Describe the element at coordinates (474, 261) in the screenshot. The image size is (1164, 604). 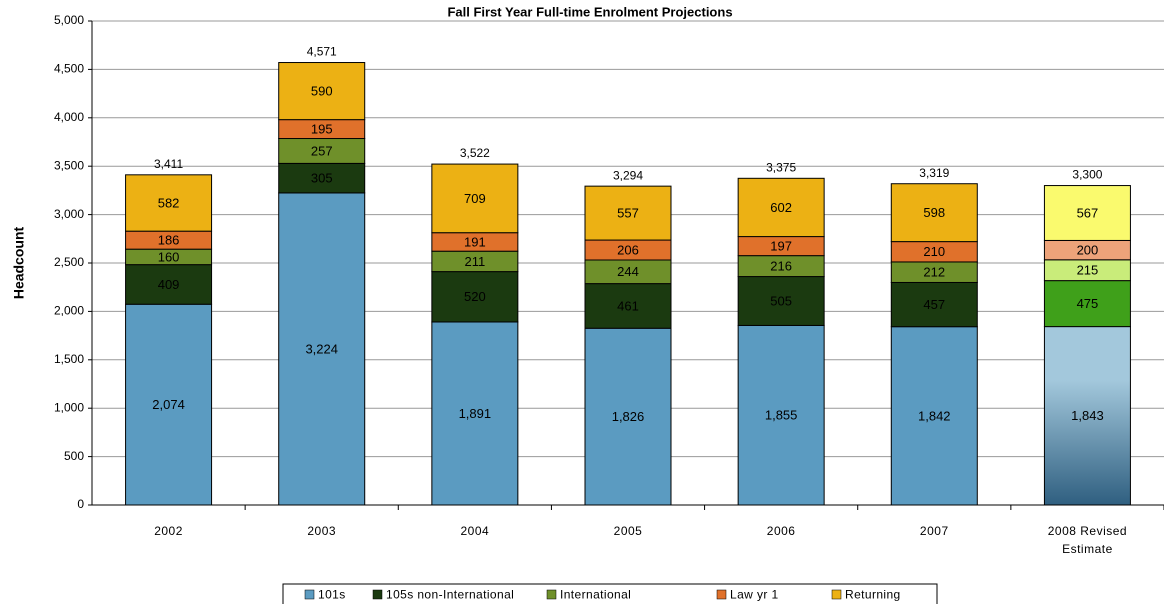
I see `data-label: 211` at that location.